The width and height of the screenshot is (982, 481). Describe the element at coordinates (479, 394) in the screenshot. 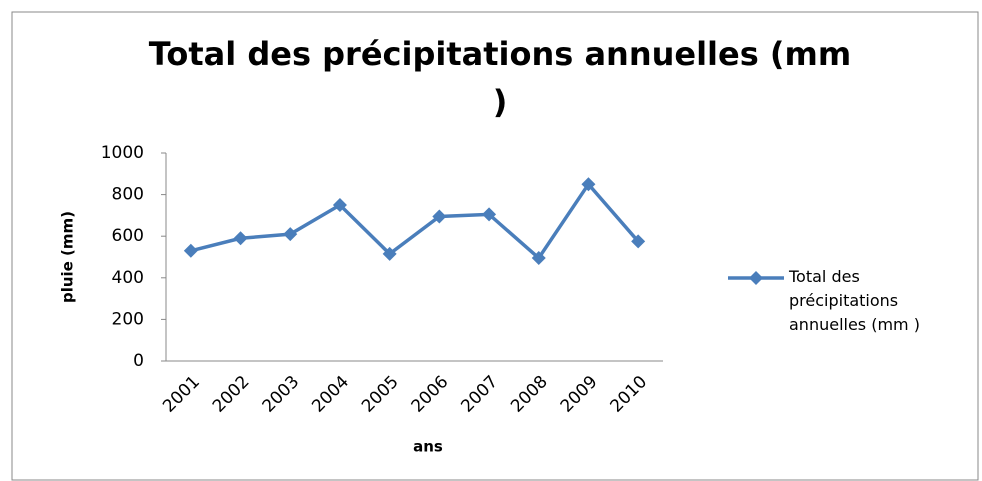

I see `x-tick-label: 2007` at that location.